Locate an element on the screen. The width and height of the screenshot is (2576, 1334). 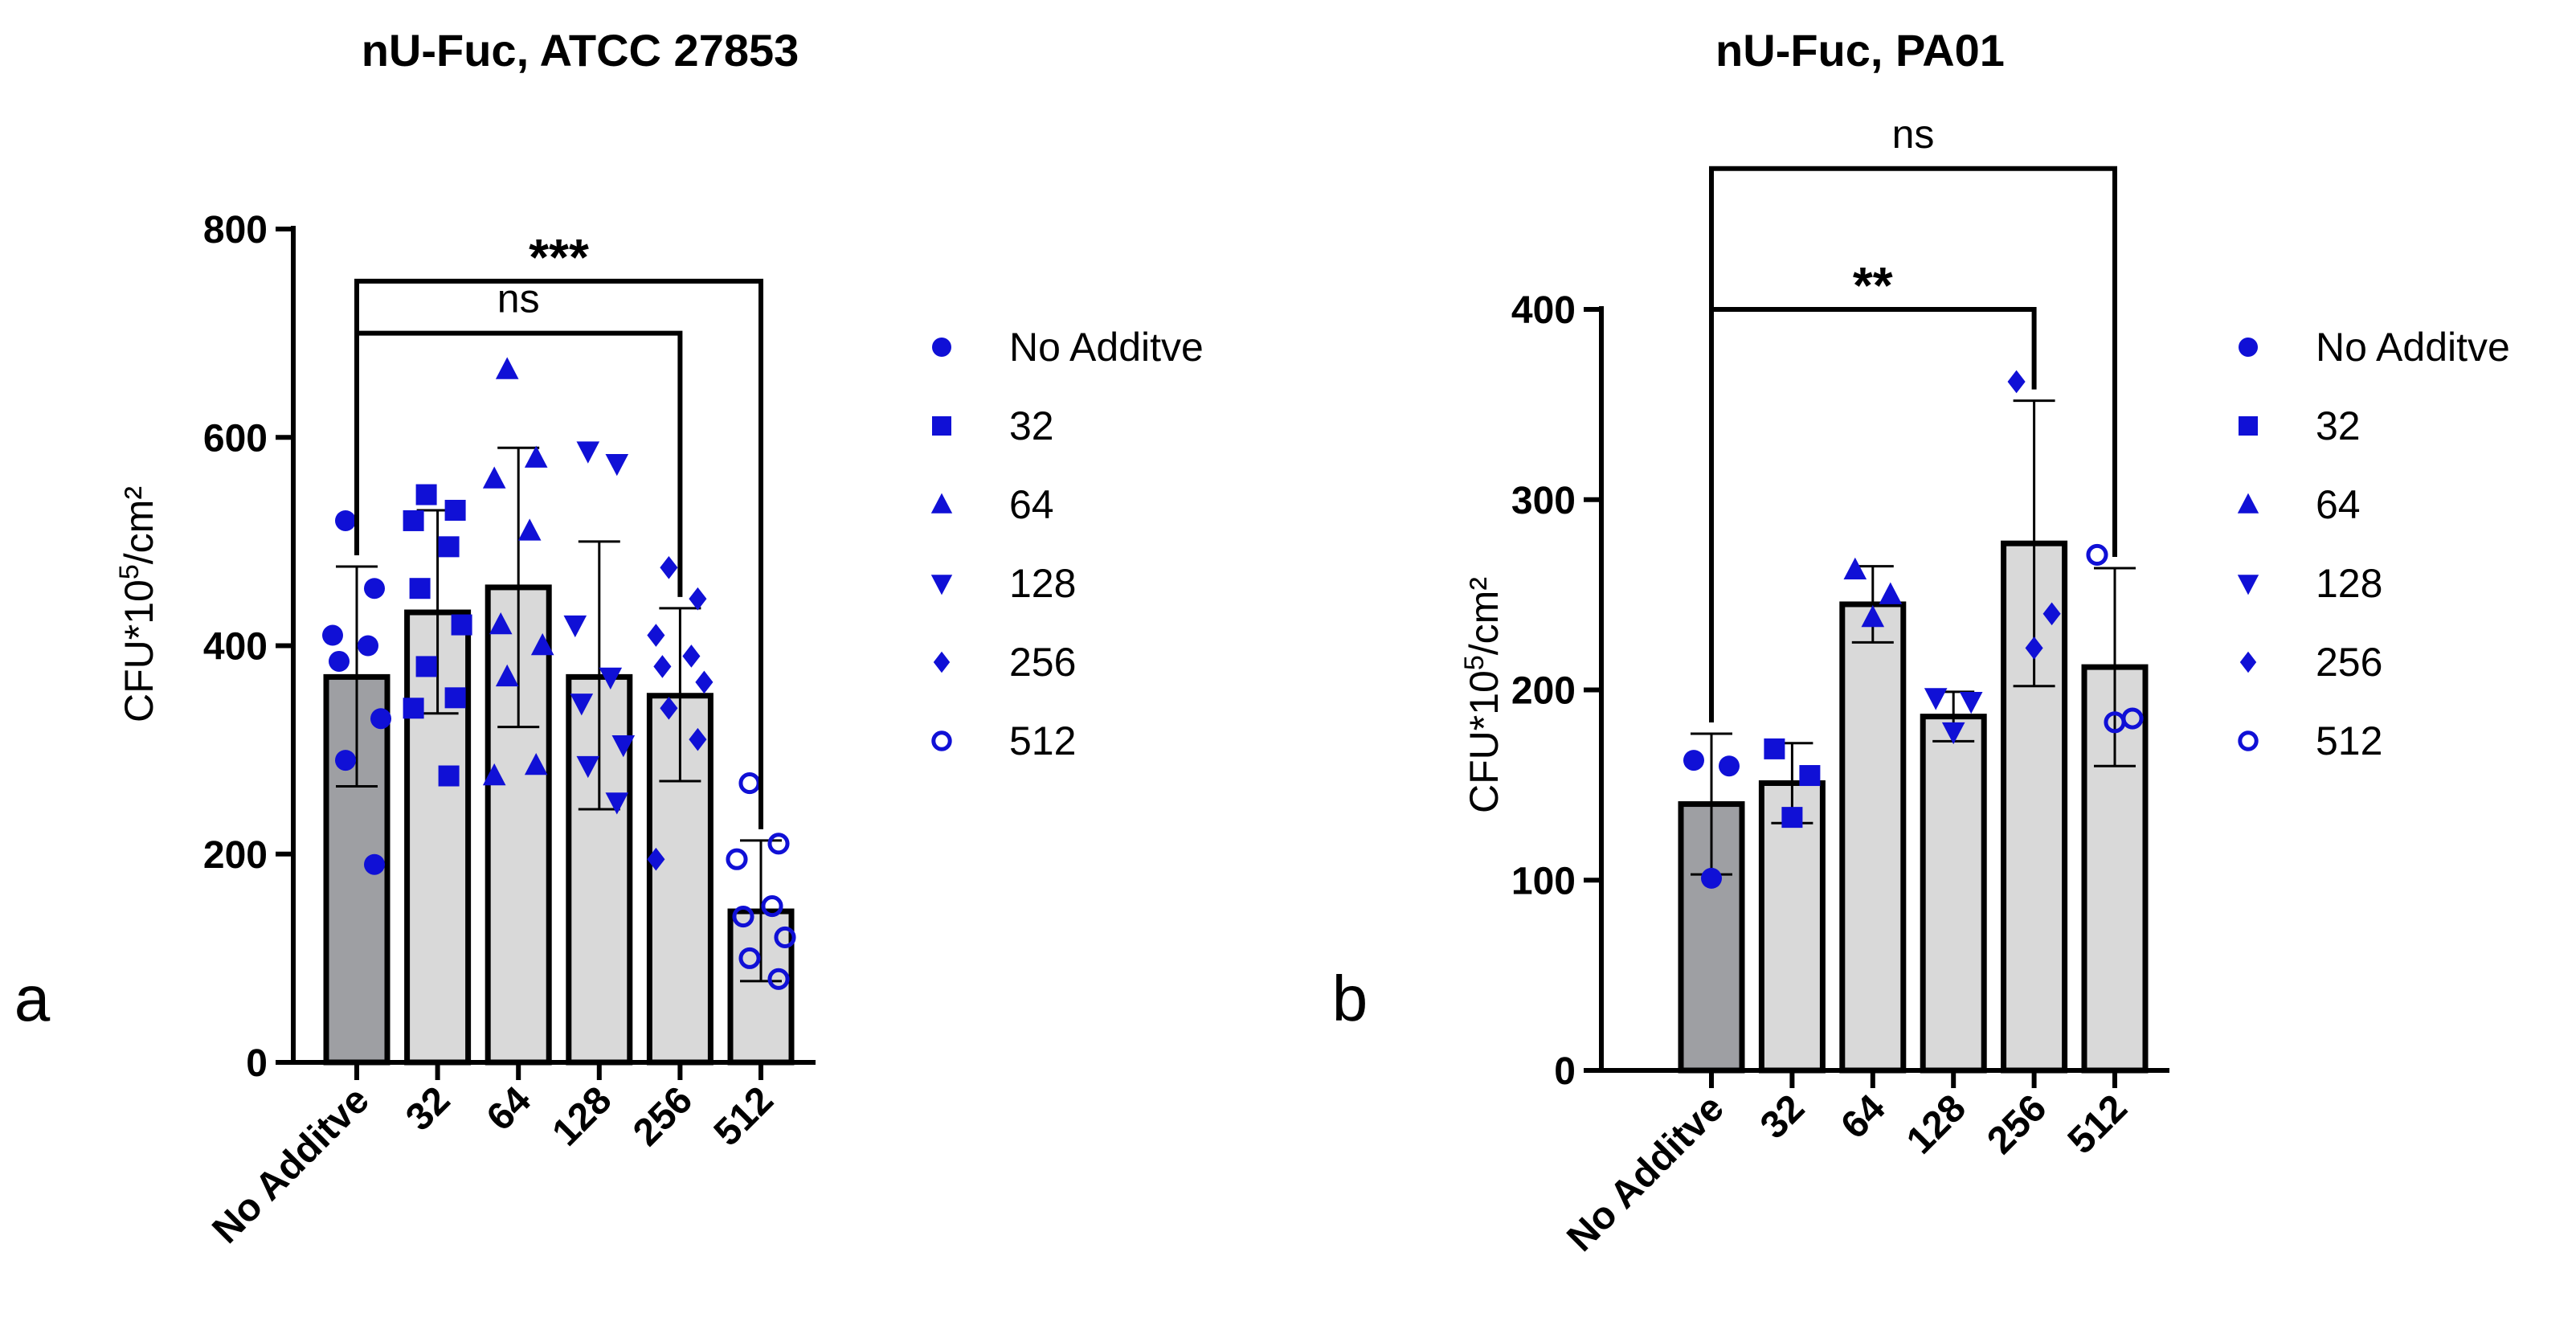
significance-bracket is located at coordinates (1873, 514).